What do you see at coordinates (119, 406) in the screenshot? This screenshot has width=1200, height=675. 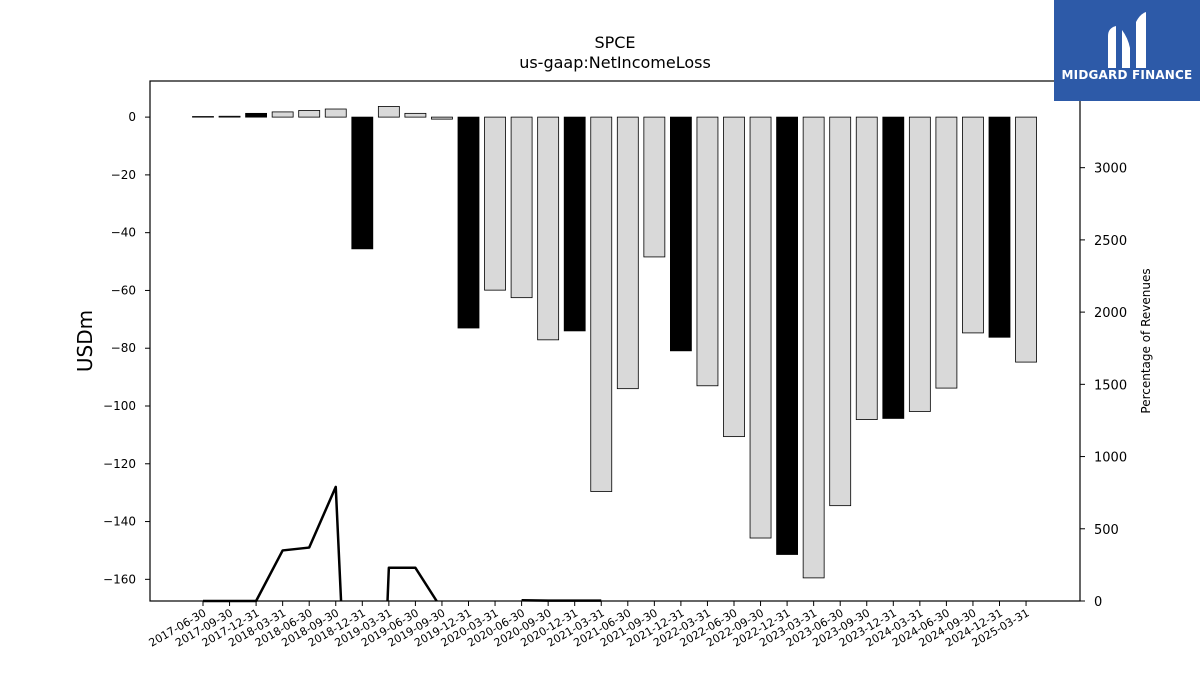 I see `y-tick-label: −100` at bounding box center [119, 406].